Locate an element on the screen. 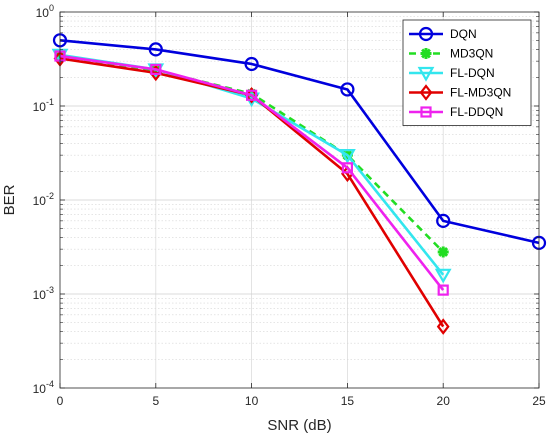 This screenshot has height=438, width=550. legend-entry: FL-MD3QN is located at coordinates (460, 92).